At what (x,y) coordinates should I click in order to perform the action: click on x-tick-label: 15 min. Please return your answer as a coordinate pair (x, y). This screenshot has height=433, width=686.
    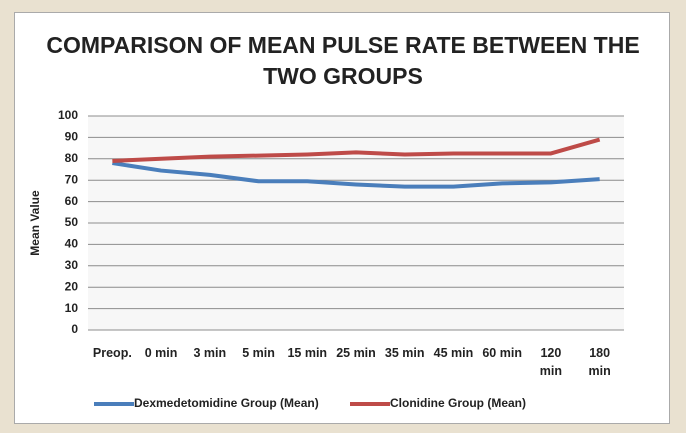
    Looking at the image, I should click on (307, 353).